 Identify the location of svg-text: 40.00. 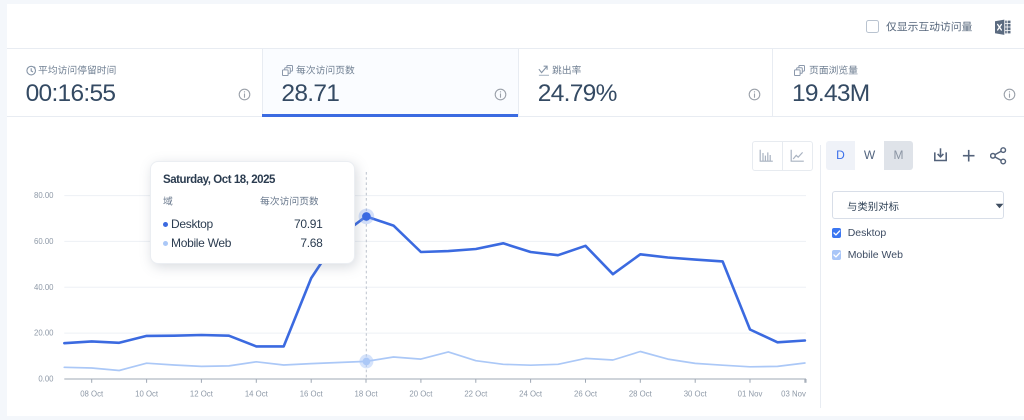
(44, 287).